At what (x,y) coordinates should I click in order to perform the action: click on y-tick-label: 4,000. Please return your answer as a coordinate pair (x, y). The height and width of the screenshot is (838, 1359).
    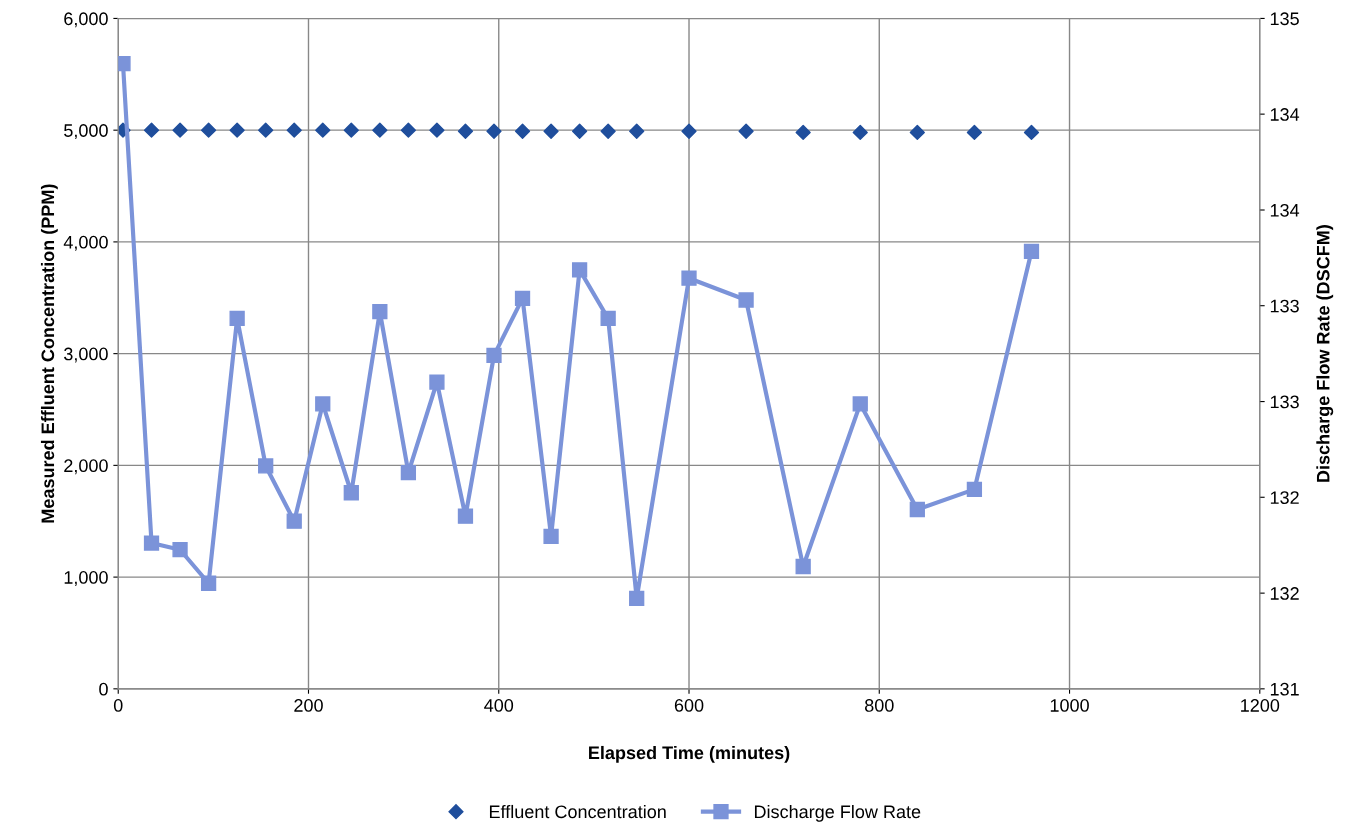
    Looking at the image, I should click on (85, 243).